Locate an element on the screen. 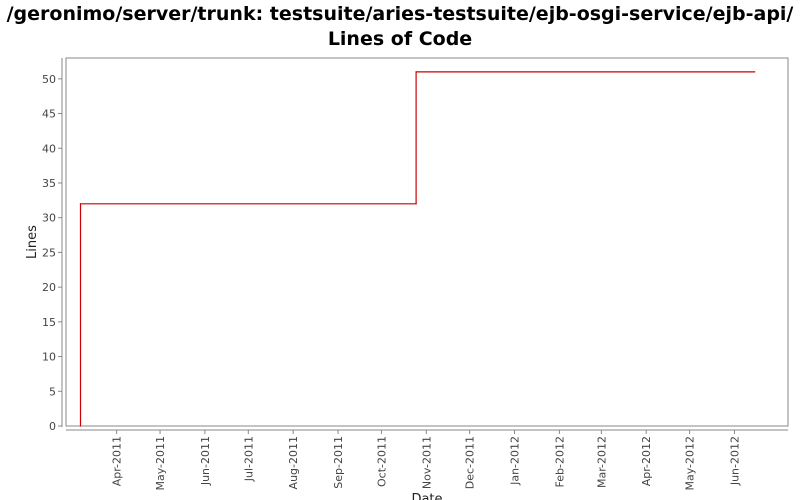 The width and height of the screenshot is (800, 500). x-tick-label: Dec-2011 is located at coordinates (470, 462).